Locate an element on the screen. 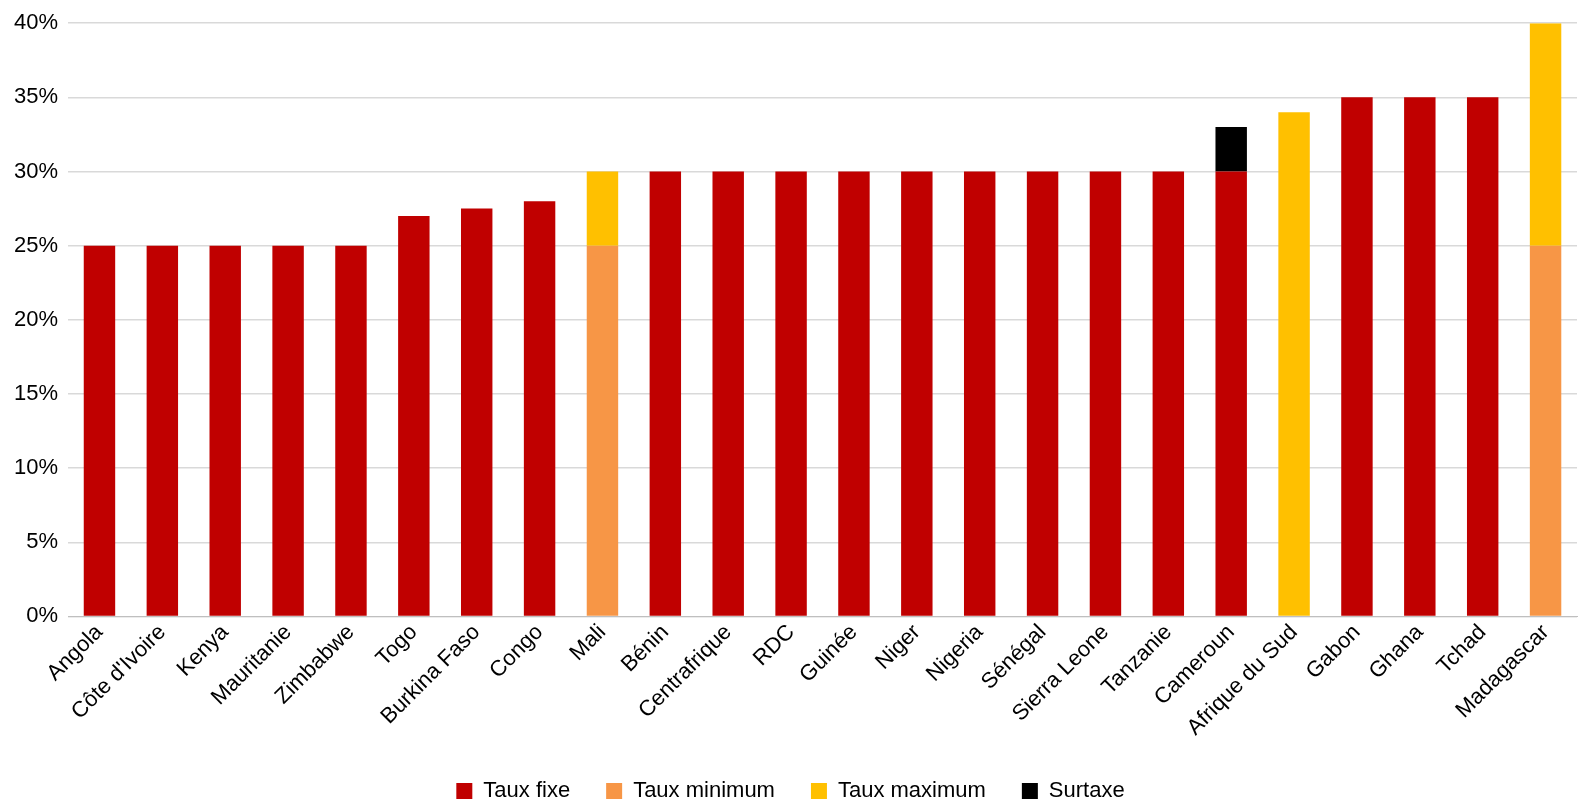 This screenshot has width=1581, height=812. legend-label: Taux maximum is located at coordinates (911, 790).